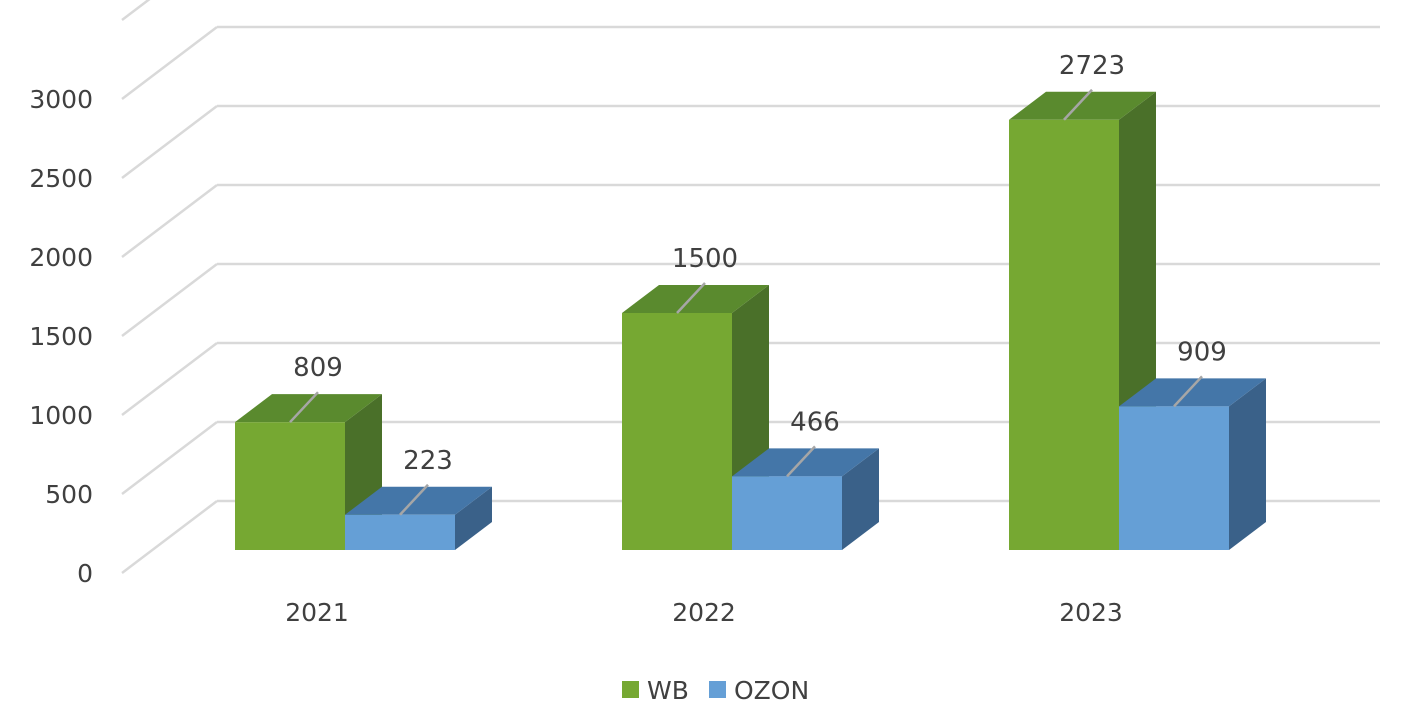 This screenshot has height=723, width=1417. What do you see at coordinates (61, 257) in the screenshot?
I see `y-tick-label: 2000` at bounding box center [61, 257].